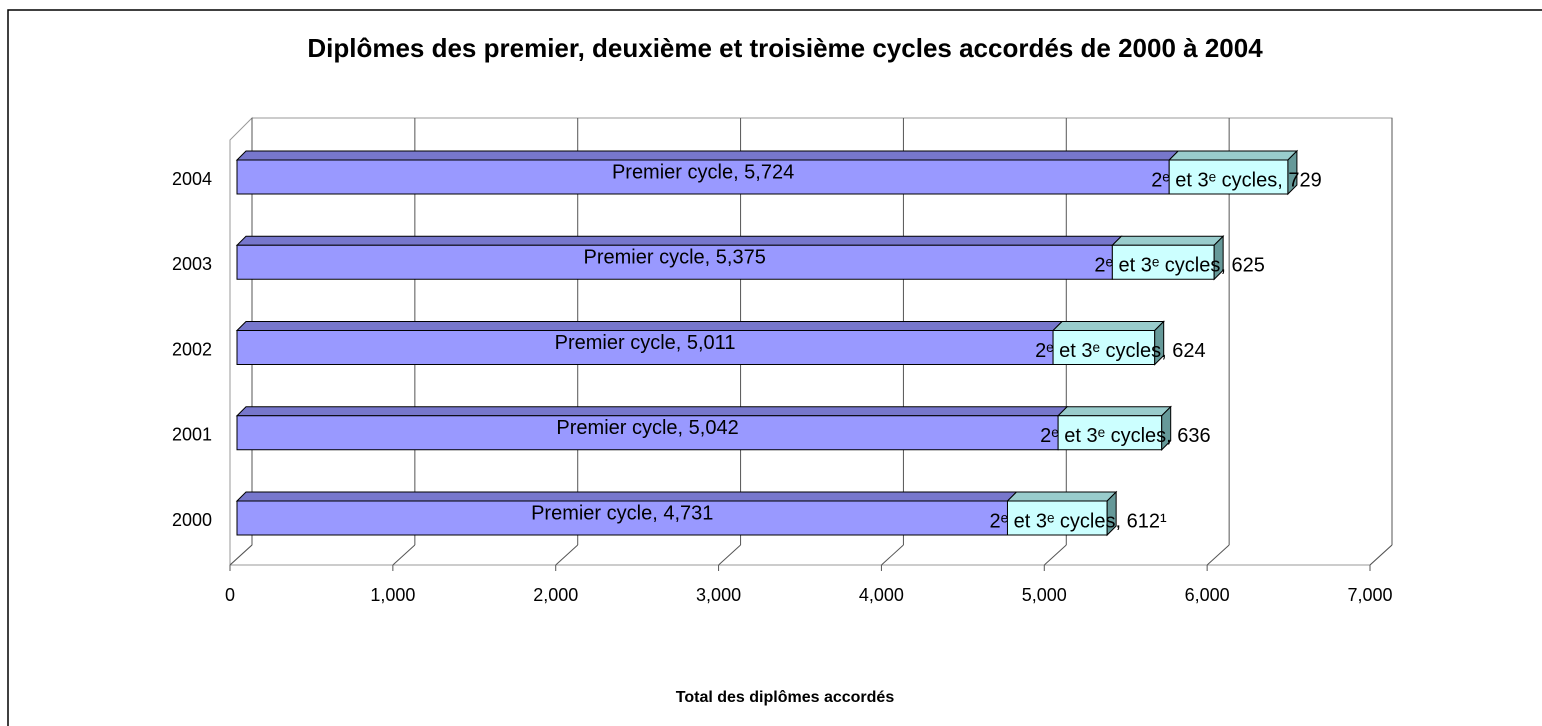 The image size is (1542, 726). I want to click on x-tick-label: 6,000, so click(1207, 595).